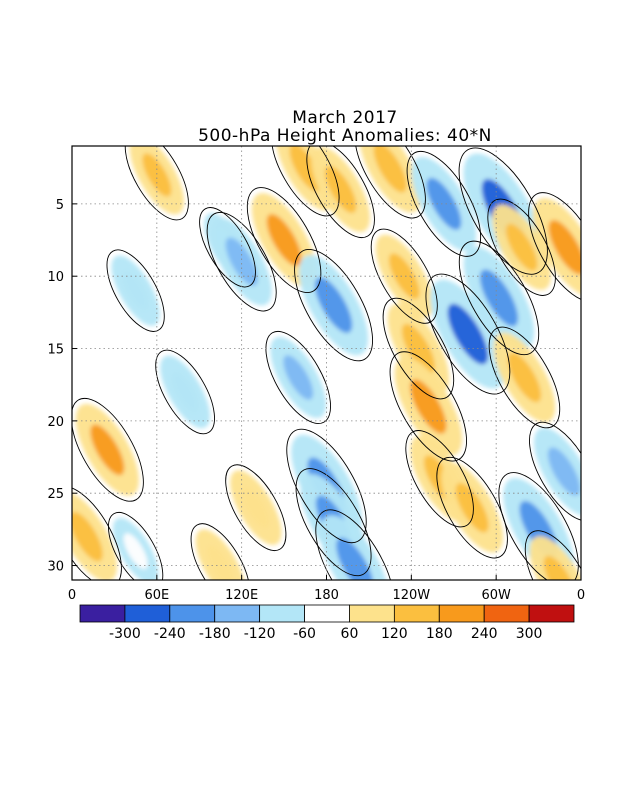 This screenshot has width=618, height=800. I want to click on x-tick-label: 120W, so click(411, 595).